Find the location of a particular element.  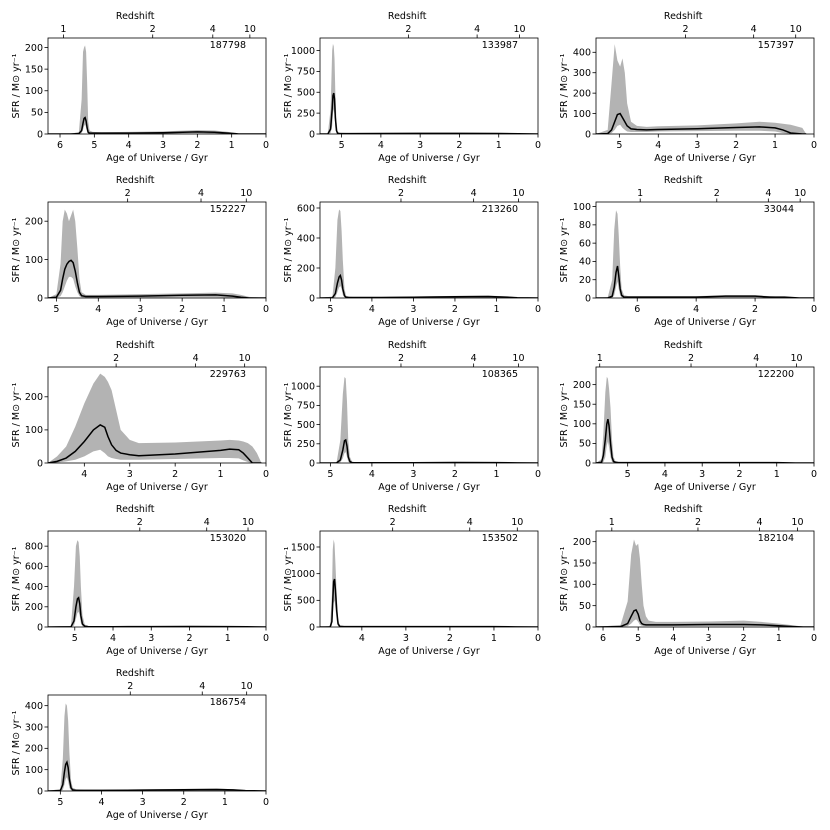

y-tick-label: 150 is located at coordinates (582, 405).